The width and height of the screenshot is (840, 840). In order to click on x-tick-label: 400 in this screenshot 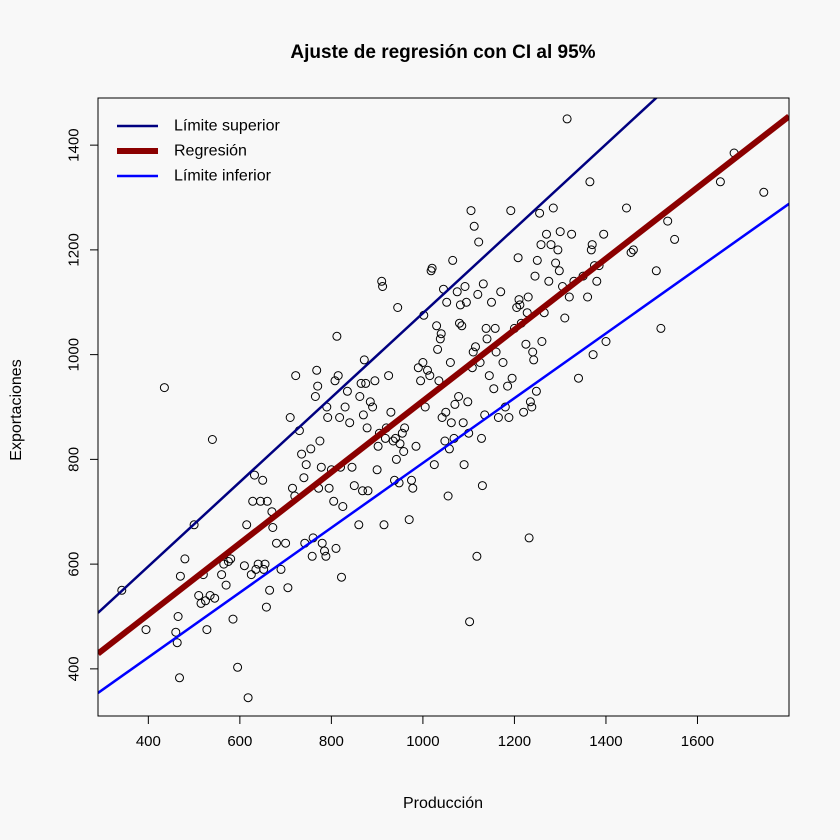, I will do `click(148, 741)`.